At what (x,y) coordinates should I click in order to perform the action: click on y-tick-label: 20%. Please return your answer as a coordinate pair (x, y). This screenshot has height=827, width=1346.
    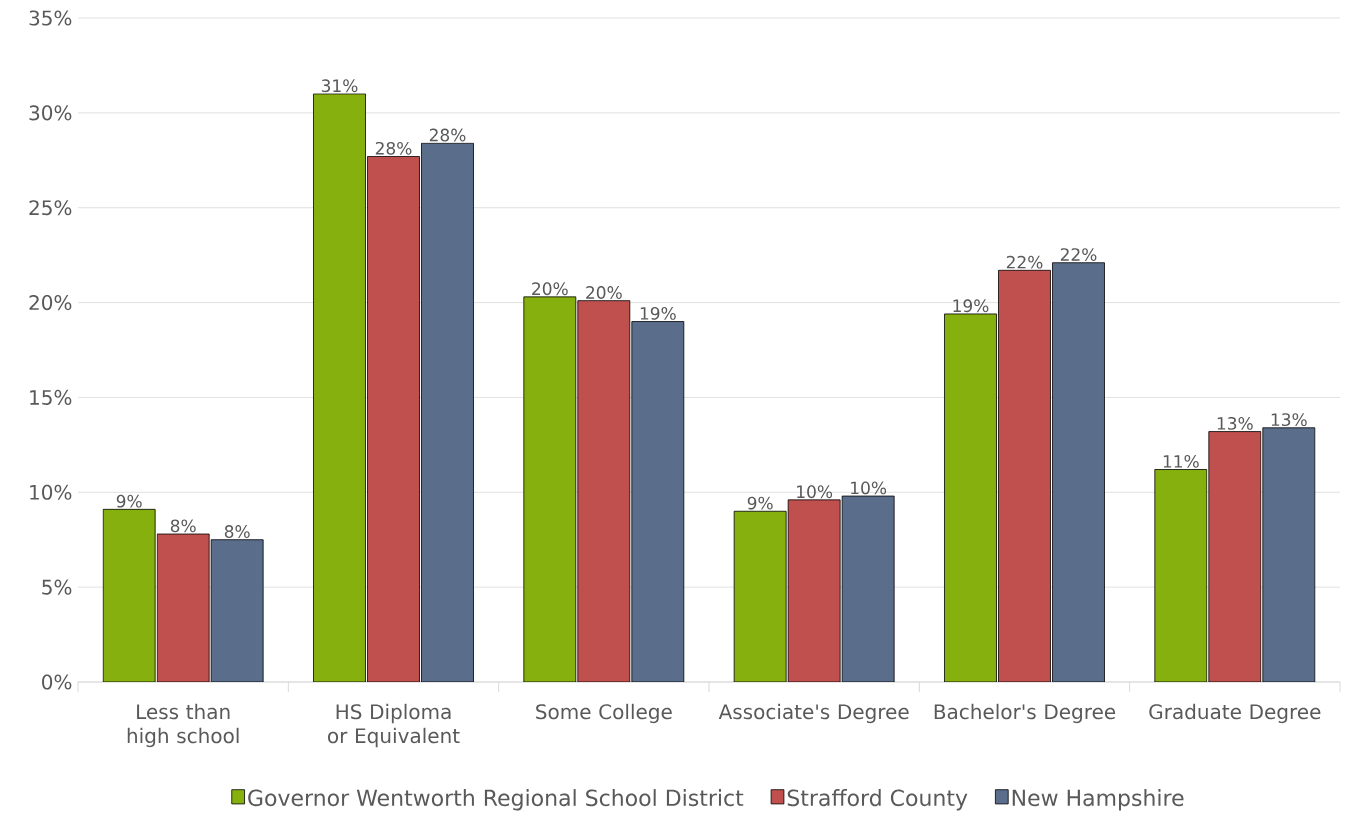
    Looking at the image, I should click on (50, 303).